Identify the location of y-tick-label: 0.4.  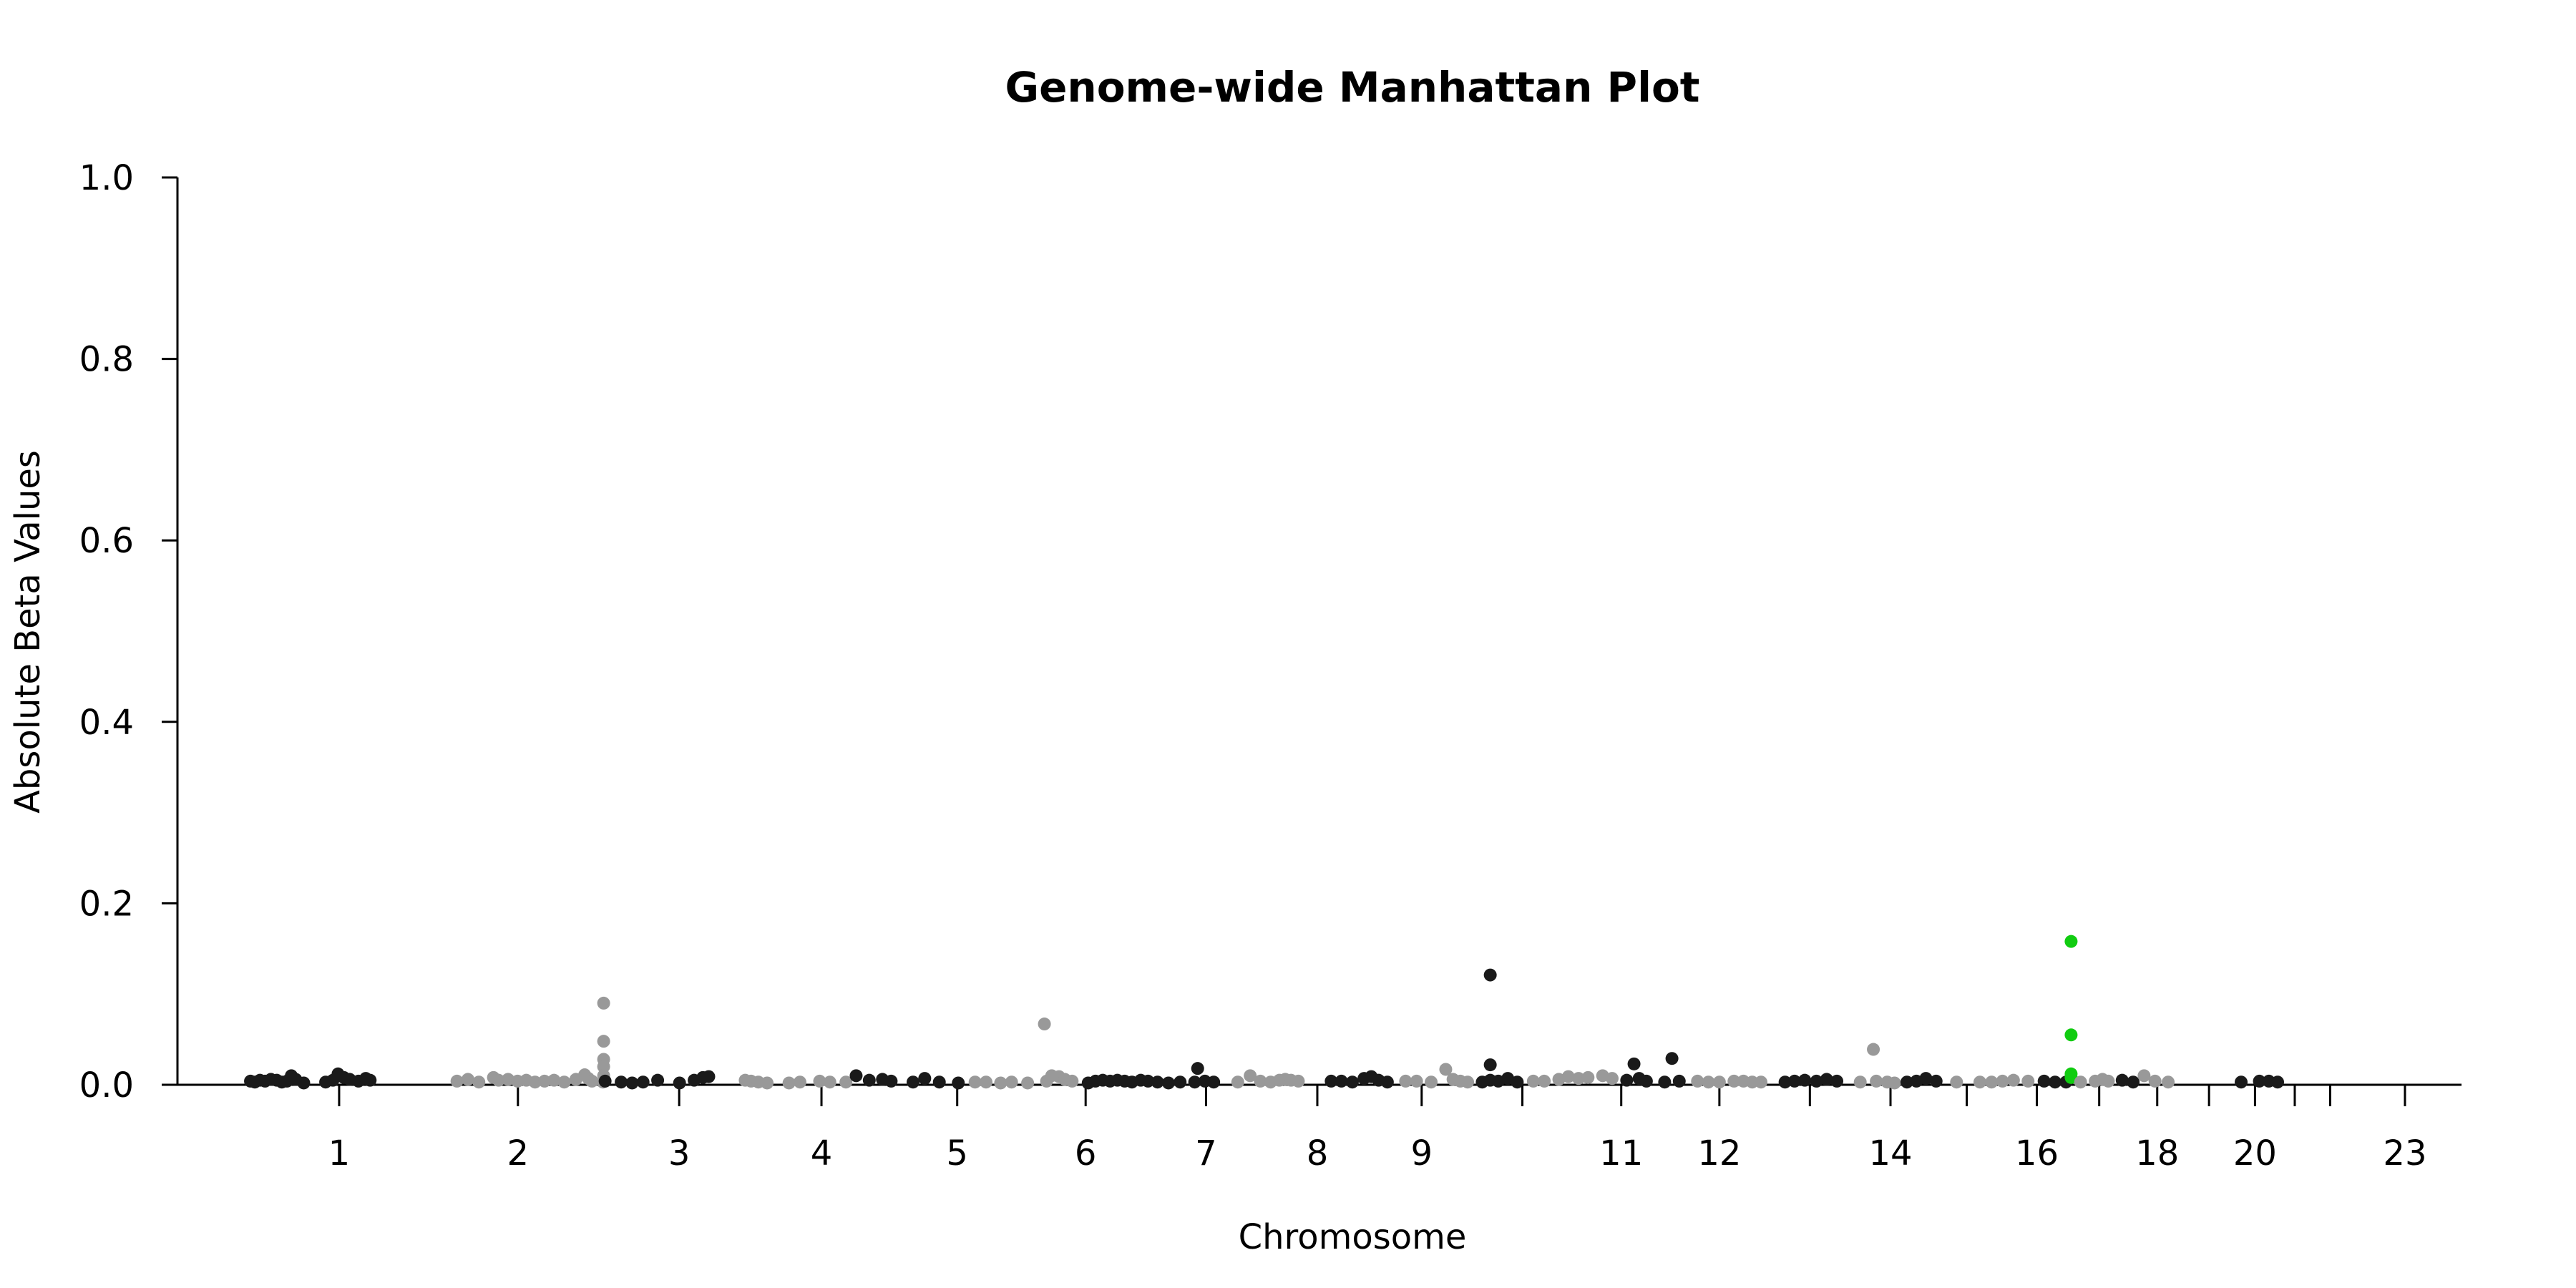
(106, 723).